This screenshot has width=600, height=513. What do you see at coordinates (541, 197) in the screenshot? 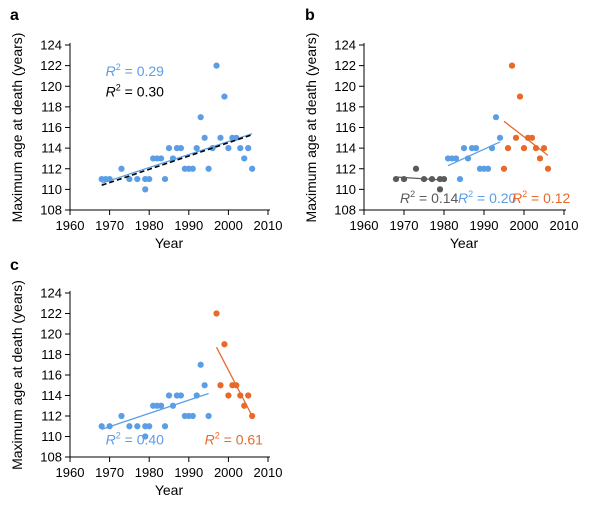
I see `r-squared-label: R2 = 0.12` at bounding box center [541, 197].